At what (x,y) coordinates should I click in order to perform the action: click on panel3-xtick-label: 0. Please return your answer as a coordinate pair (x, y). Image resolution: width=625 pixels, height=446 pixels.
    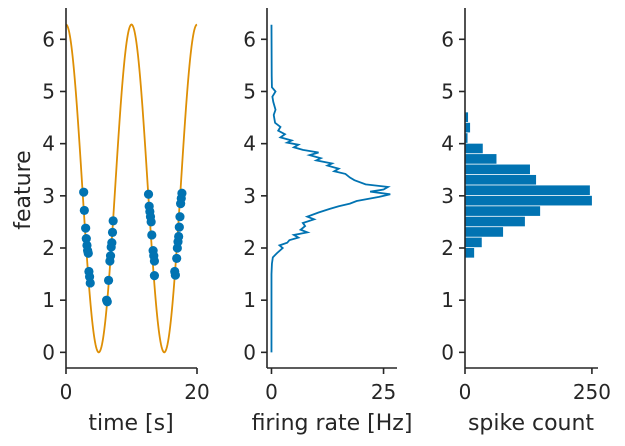
    Looking at the image, I should click on (465, 392).